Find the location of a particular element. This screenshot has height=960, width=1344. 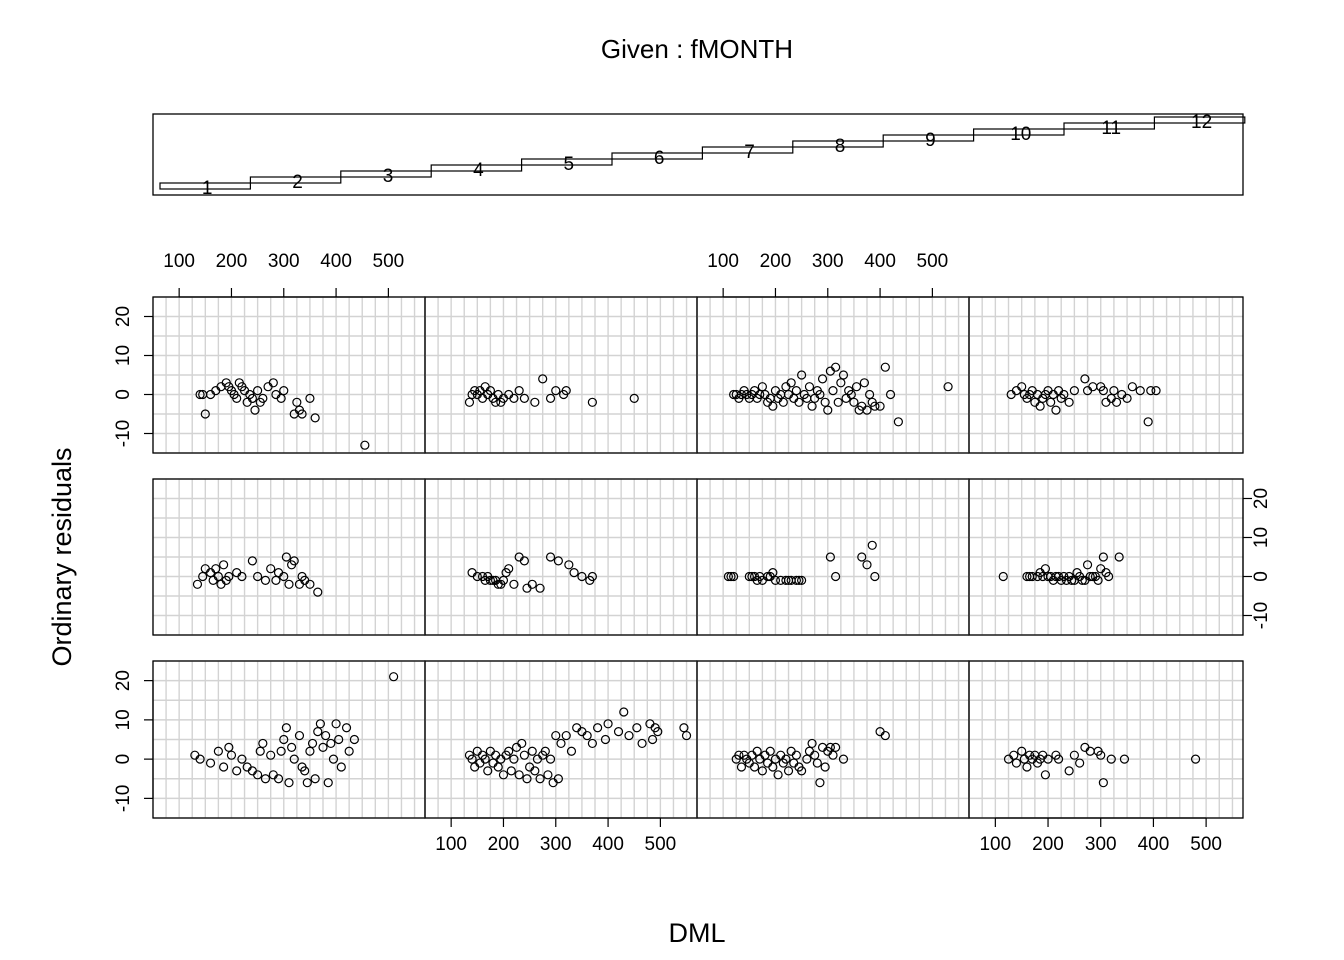

x-tick-label: 200 is located at coordinates (504, 844).